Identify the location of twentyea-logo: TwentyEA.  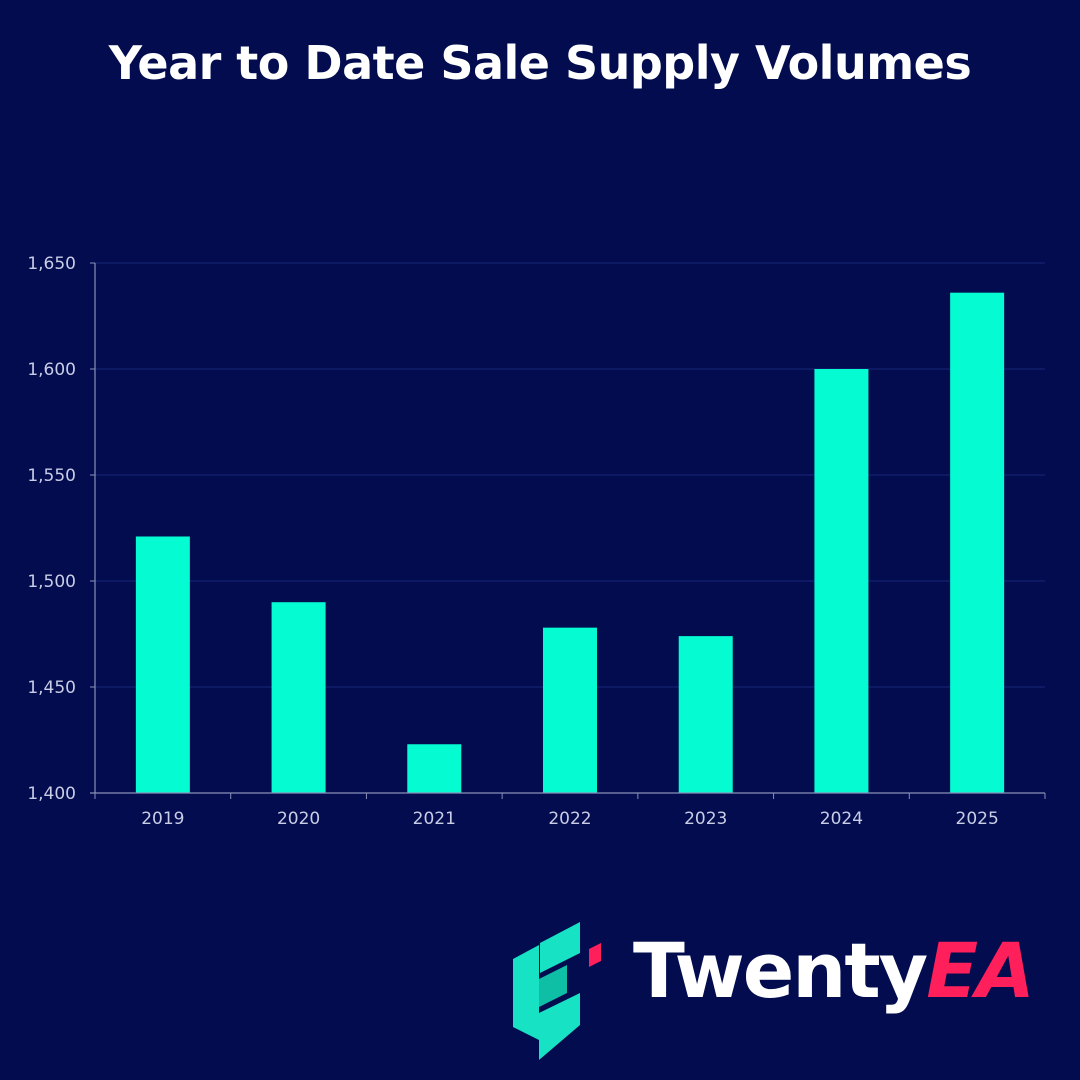
(780, 990).